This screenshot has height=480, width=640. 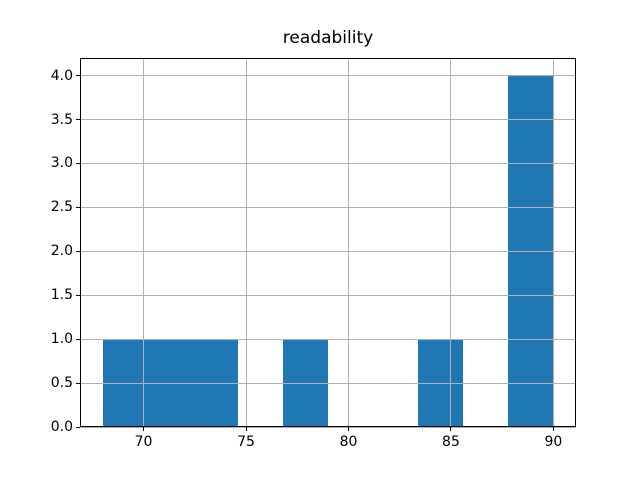 What do you see at coordinates (61, 119) in the screenshot?
I see `y-tick-label: 3.5` at bounding box center [61, 119].